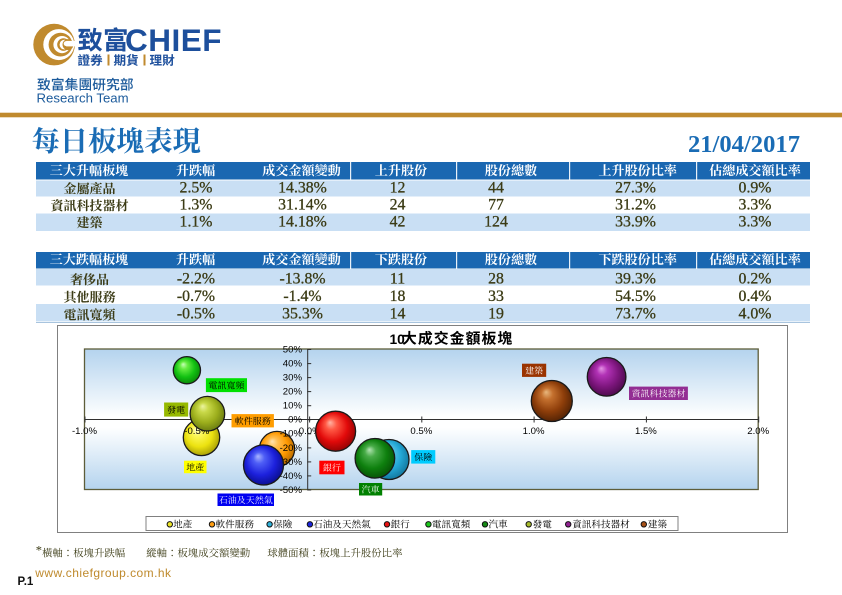  Describe the element at coordinates (196, 222) in the screenshot. I see `svg-text: 1.1%` at that location.